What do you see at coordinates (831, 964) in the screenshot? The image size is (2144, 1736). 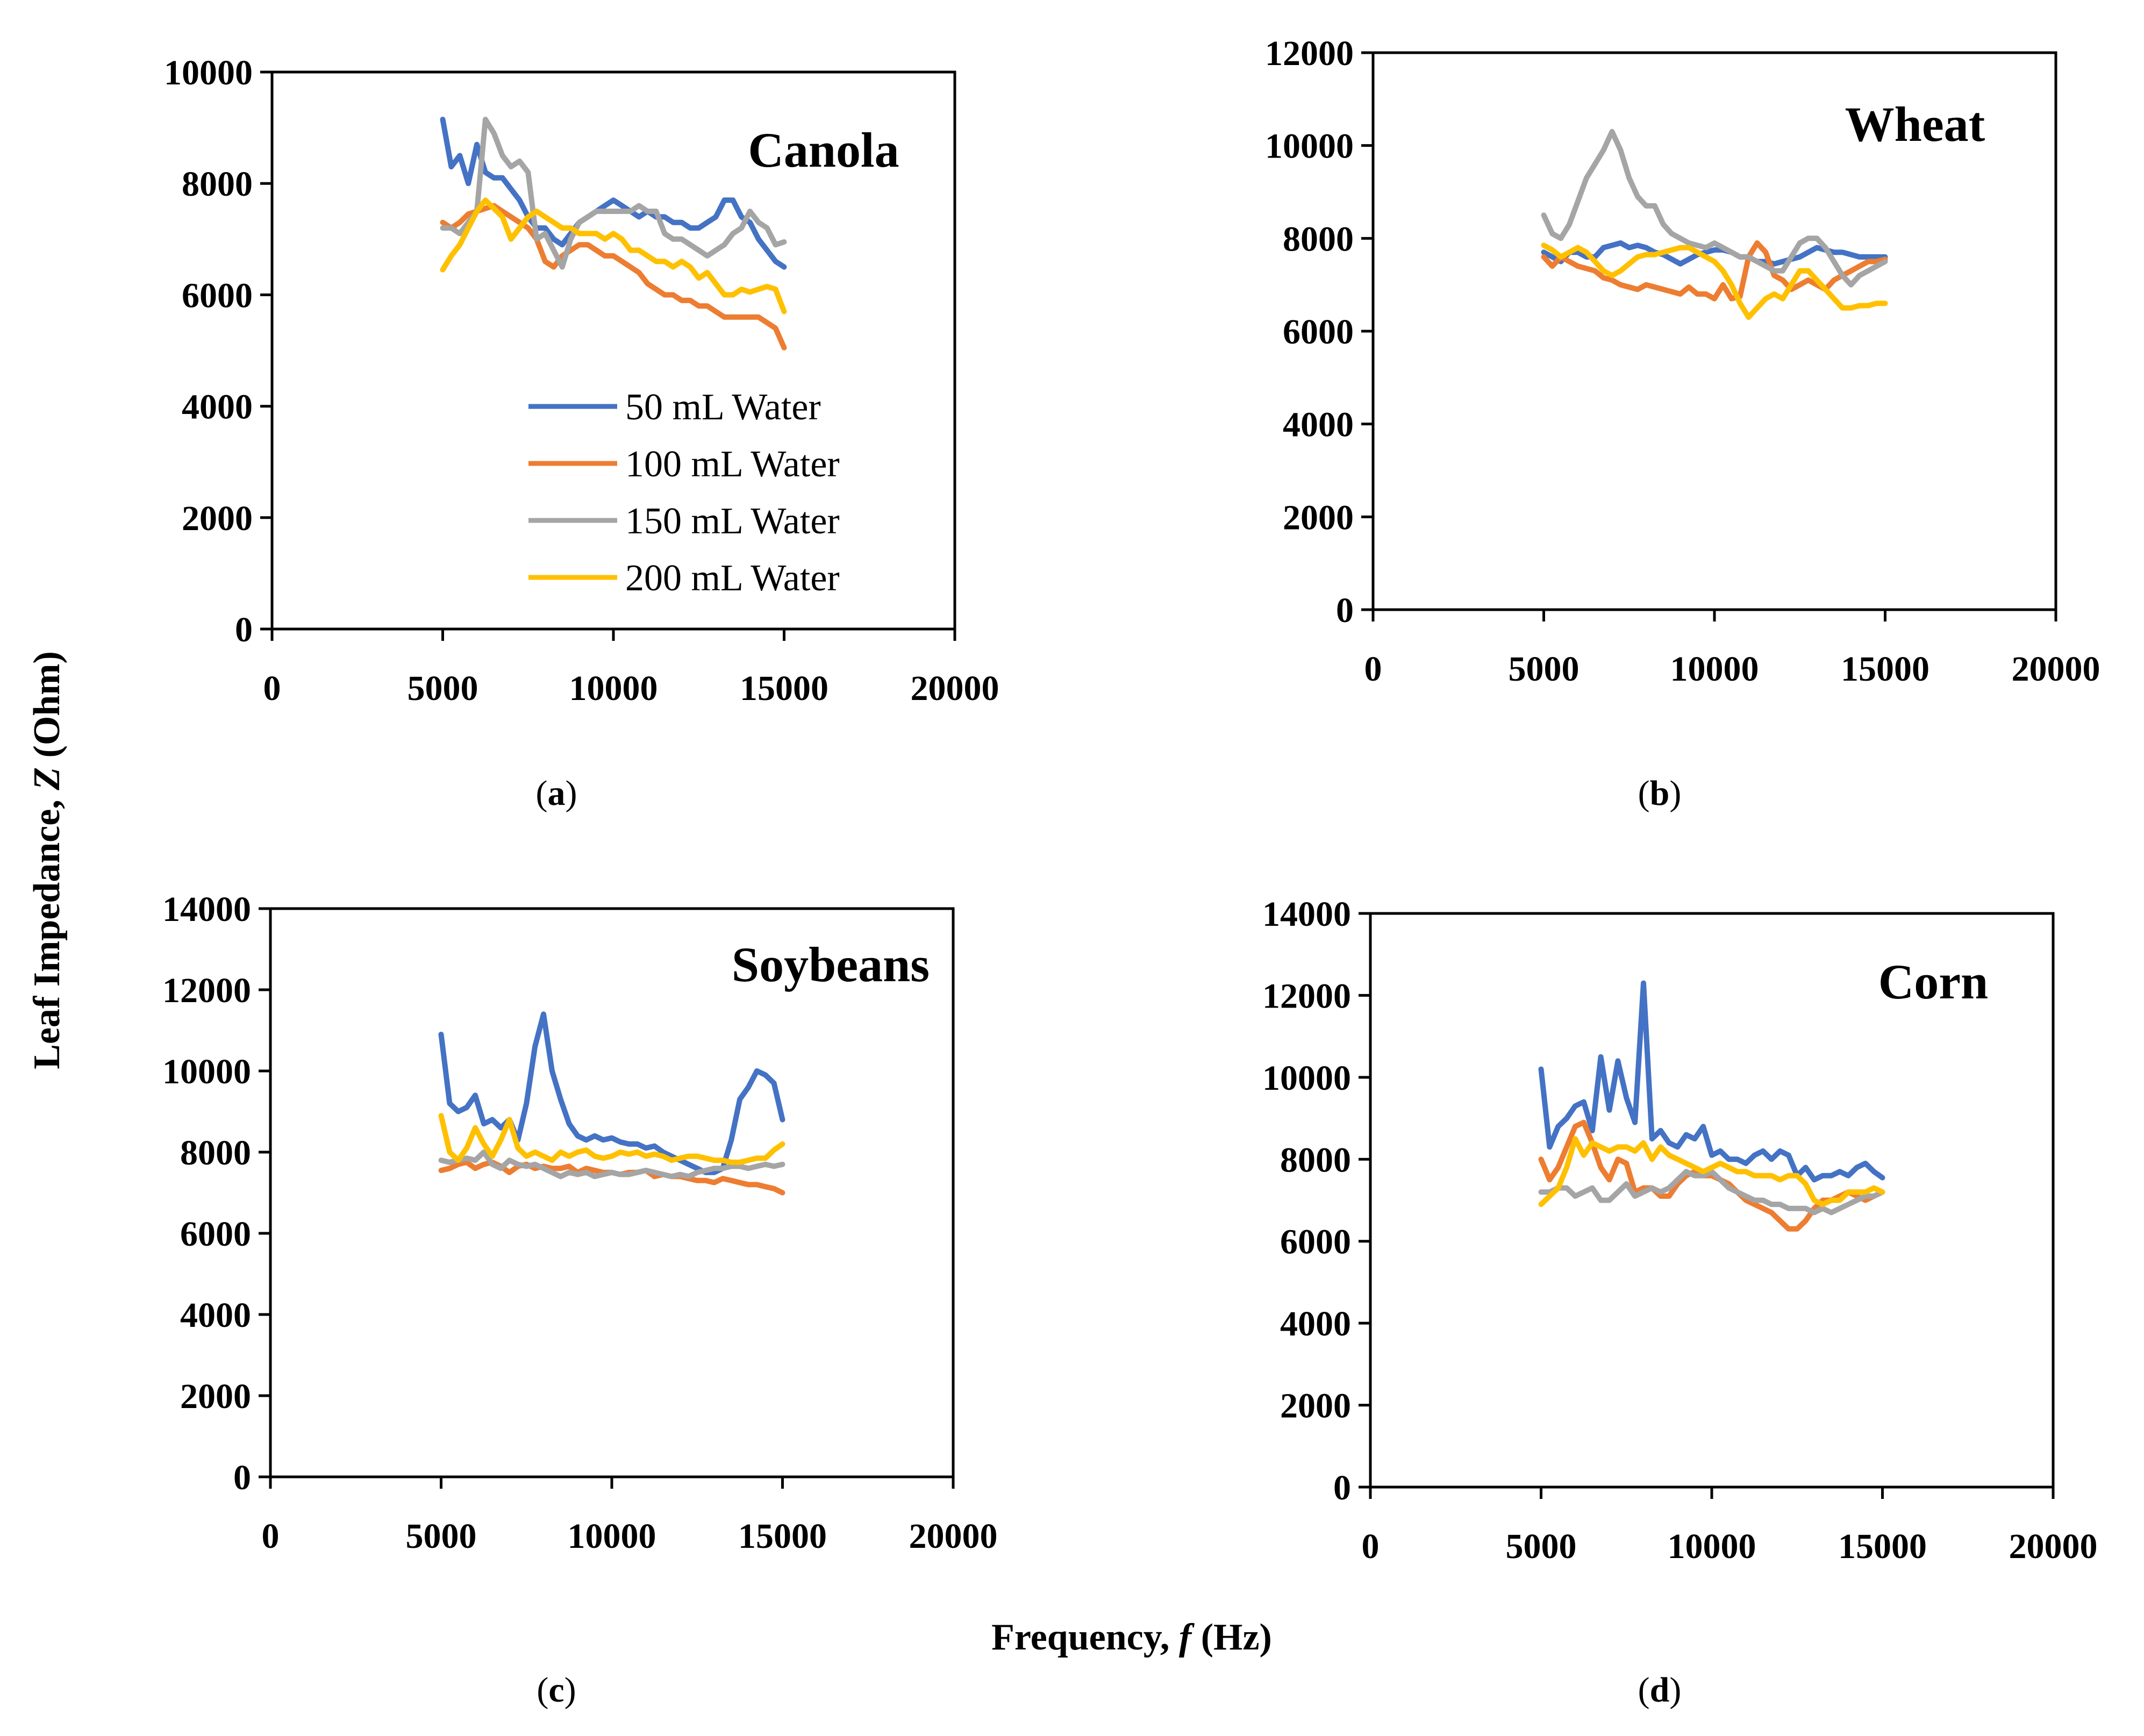 I see `panel-title: Soybeans` at bounding box center [831, 964].